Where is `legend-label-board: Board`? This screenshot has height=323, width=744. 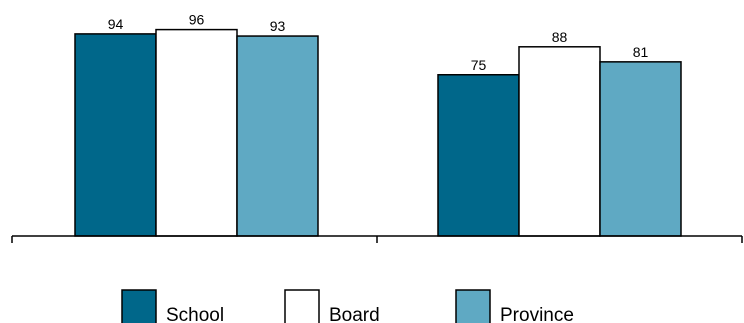 legend-label-board: Board is located at coordinates (354, 314).